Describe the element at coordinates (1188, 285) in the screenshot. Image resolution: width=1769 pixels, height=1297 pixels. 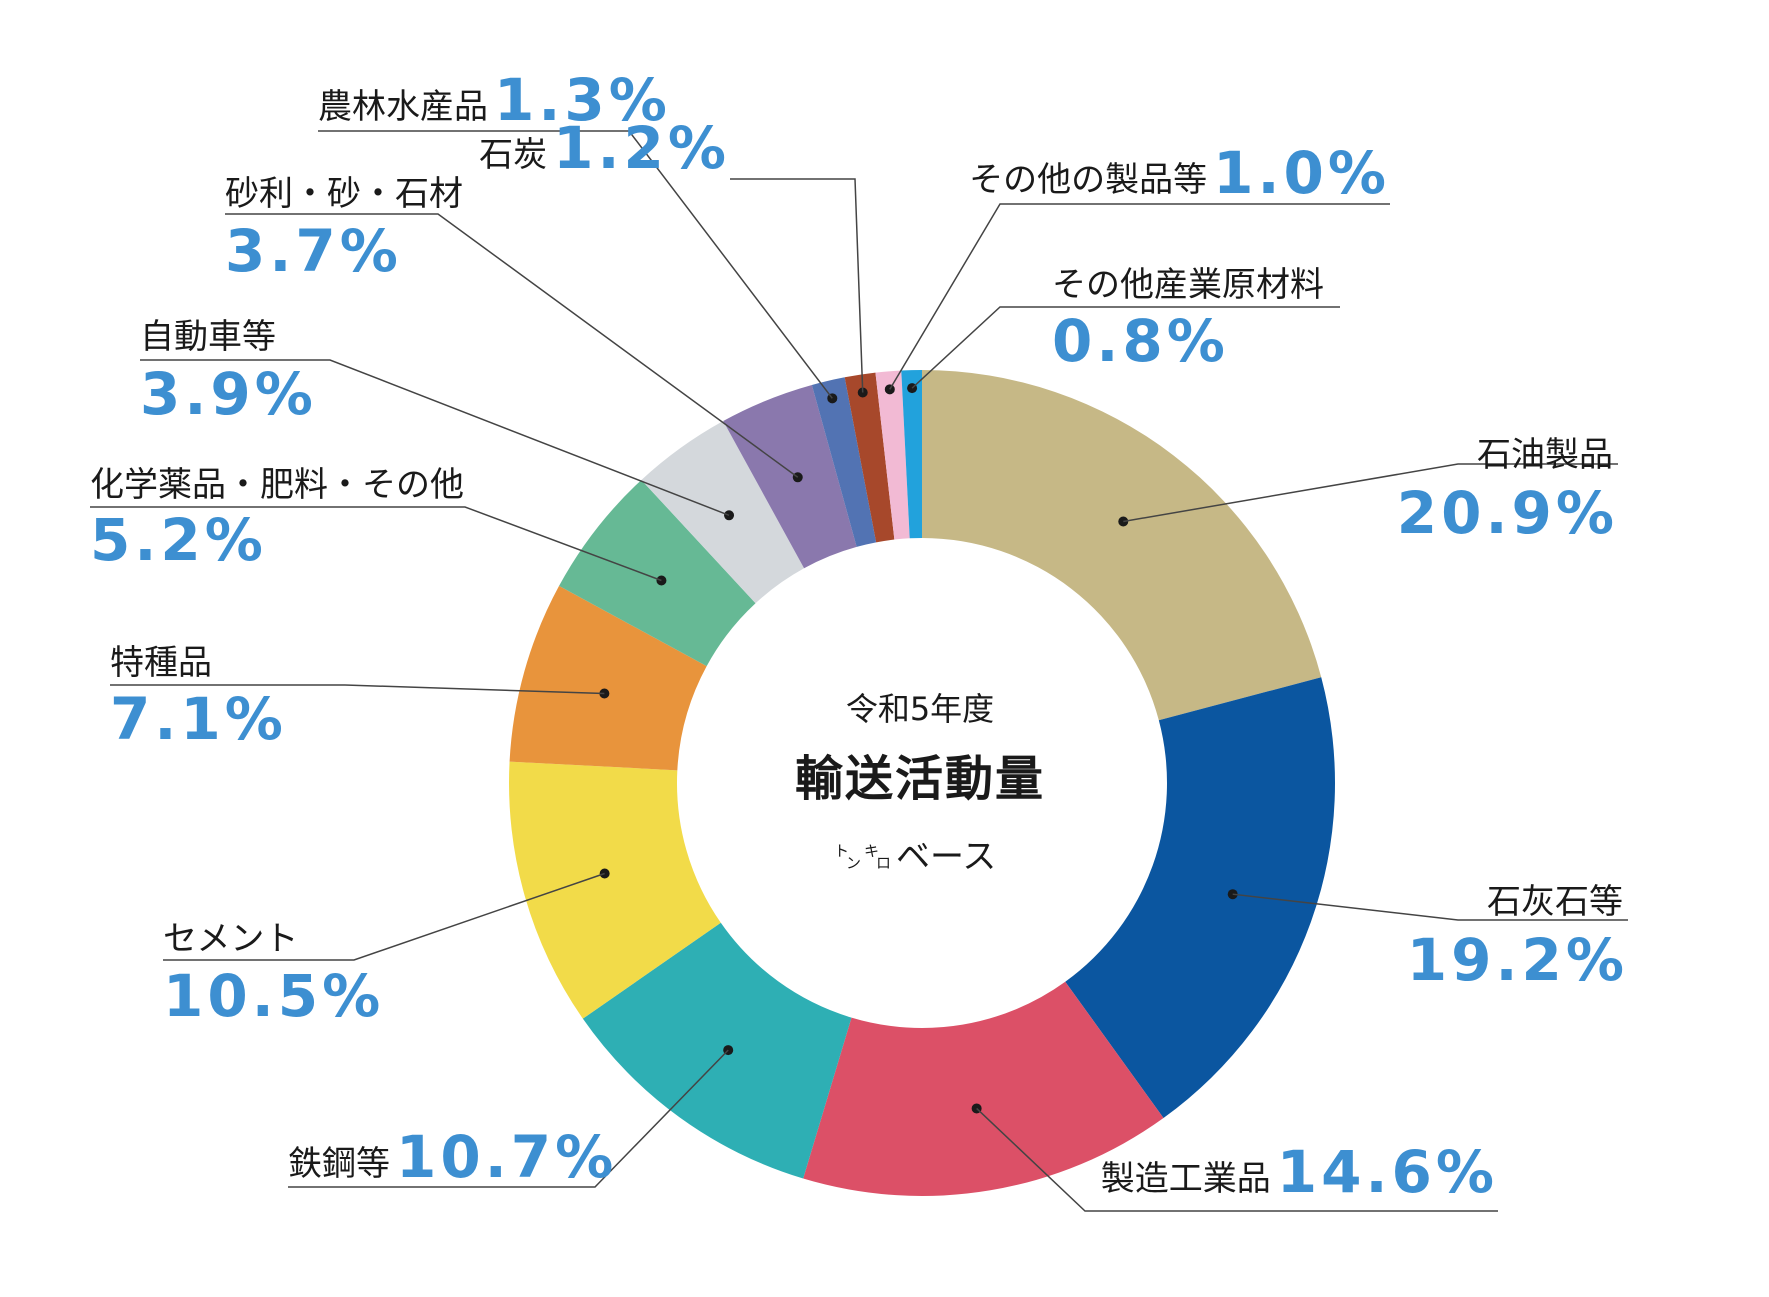
I see `slice-name-13: その他産業原材料` at that location.